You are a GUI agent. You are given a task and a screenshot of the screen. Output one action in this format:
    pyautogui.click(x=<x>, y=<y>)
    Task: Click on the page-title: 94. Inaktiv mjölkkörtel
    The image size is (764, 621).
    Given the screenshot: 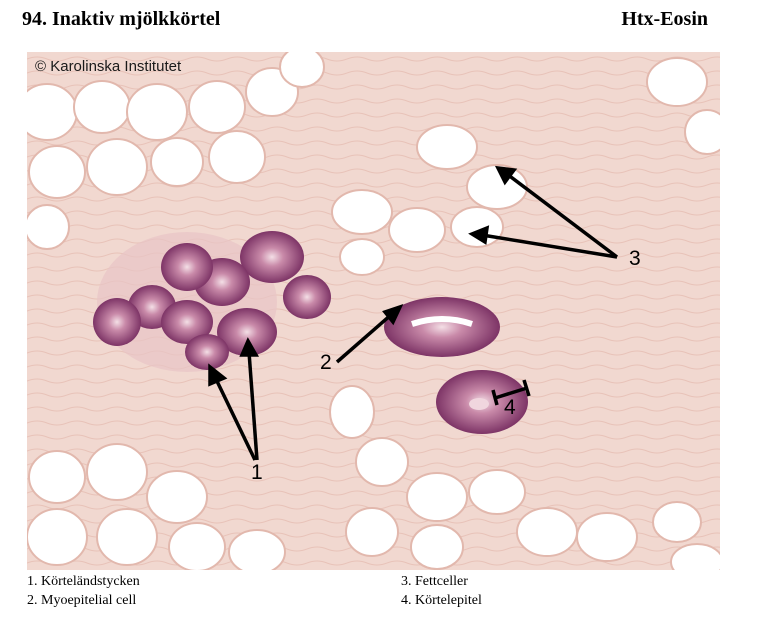 What is the action you would take?
    pyautogui.click(x=121, y=19)
    